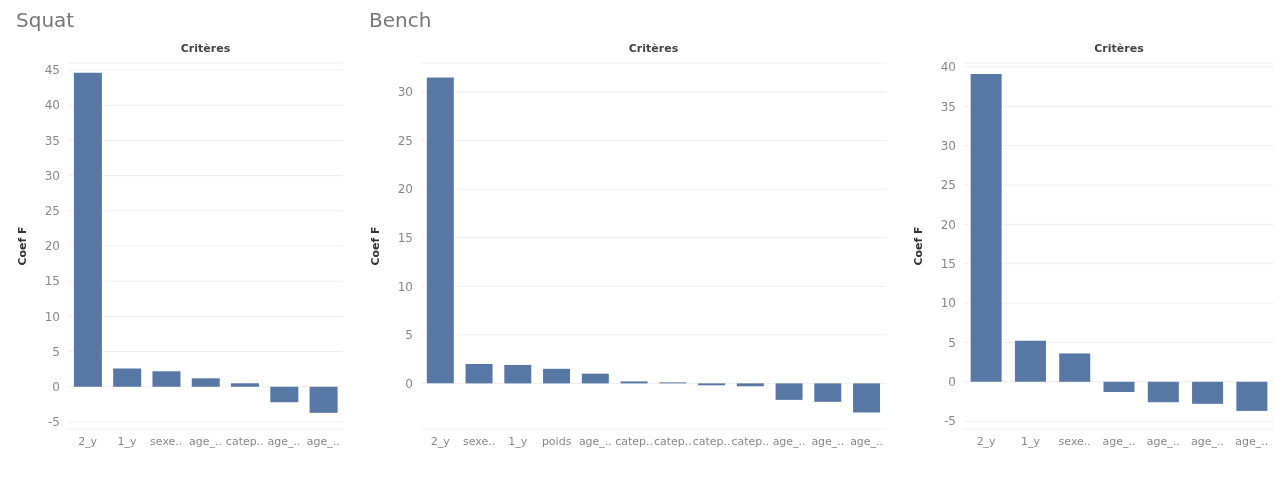 This screenshot has height=500, width=1280. I want to click on y-tick-label: 45, so click(52, 70).